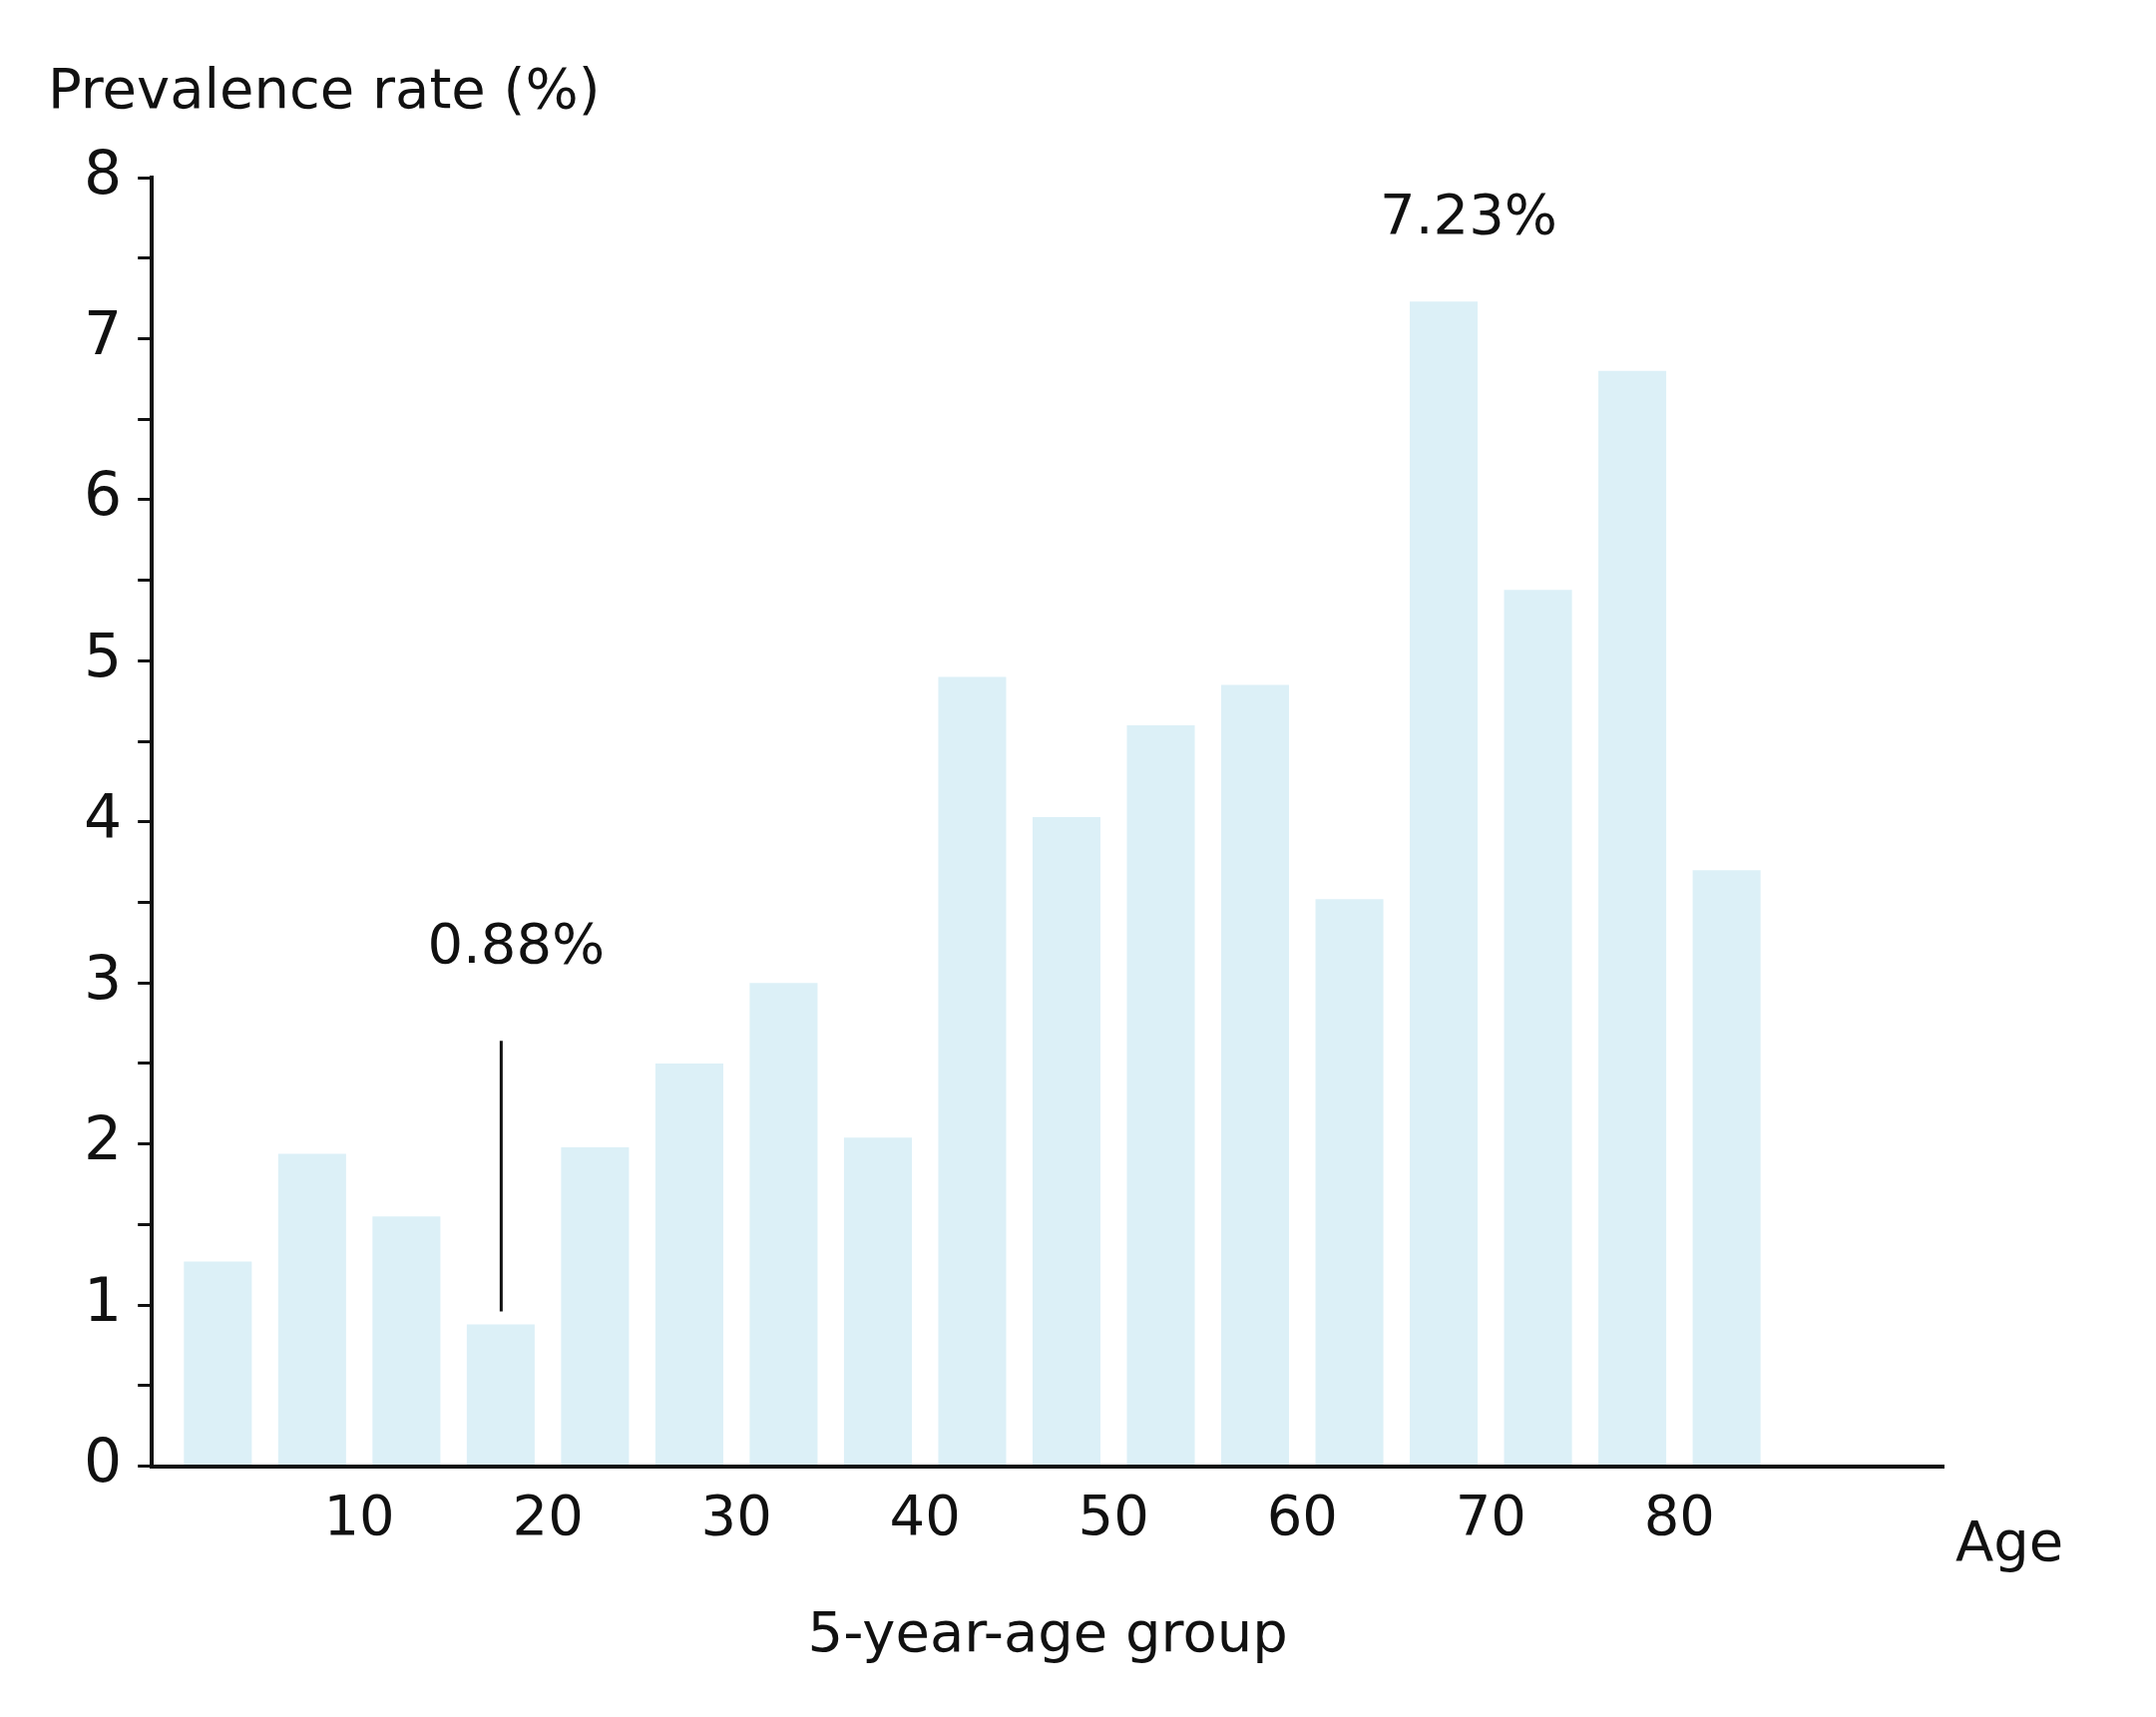 The image size is (2156, 1717). I want to click on x-tick-label: 10, so click(359, 1514).